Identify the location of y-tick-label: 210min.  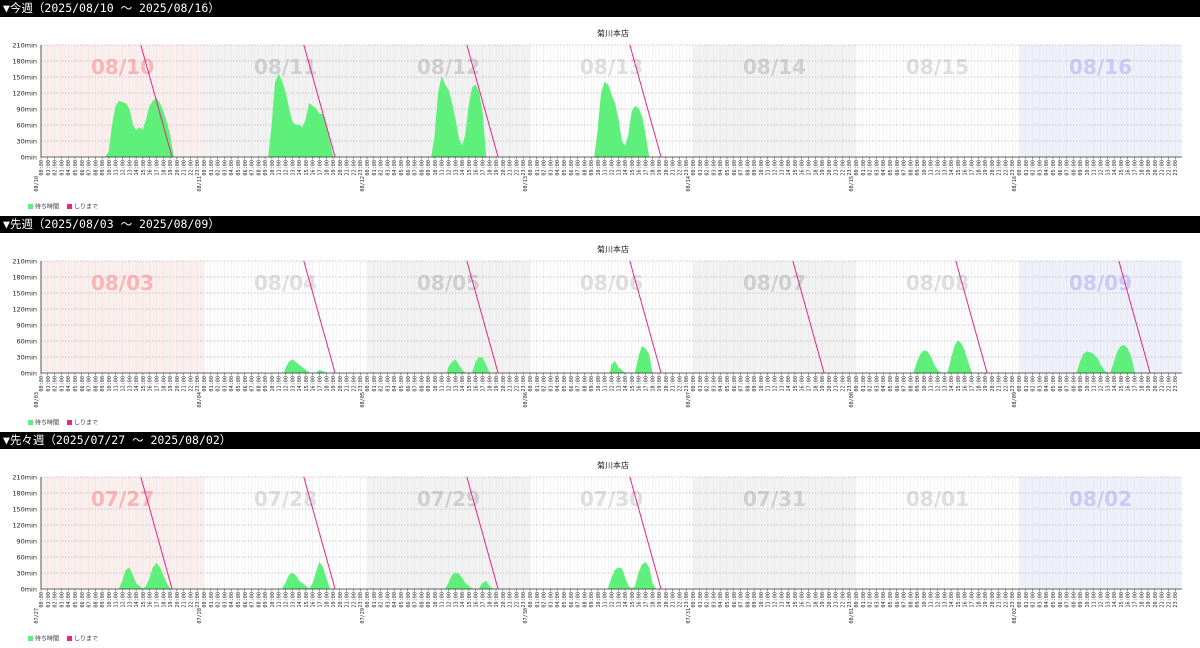
(24, 46).